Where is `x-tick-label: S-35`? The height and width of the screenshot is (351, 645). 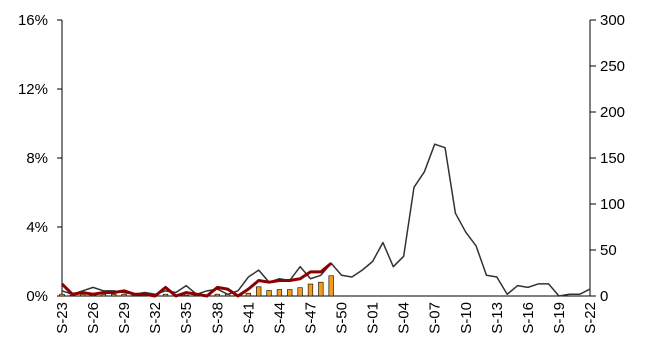
x-tick-label: S-35 is located at coordinates (186, 318).